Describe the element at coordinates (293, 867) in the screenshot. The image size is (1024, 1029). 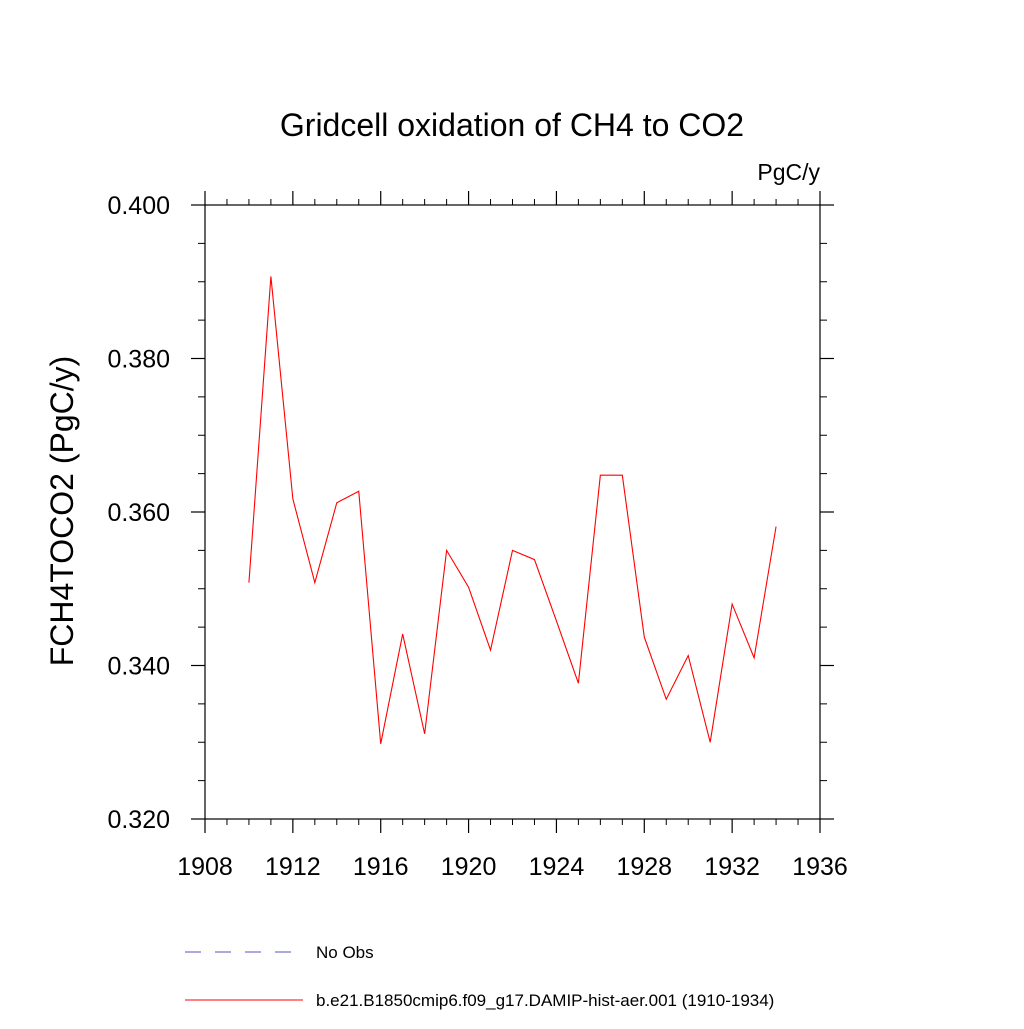
I see `x-tick-label: 1912` at that location.